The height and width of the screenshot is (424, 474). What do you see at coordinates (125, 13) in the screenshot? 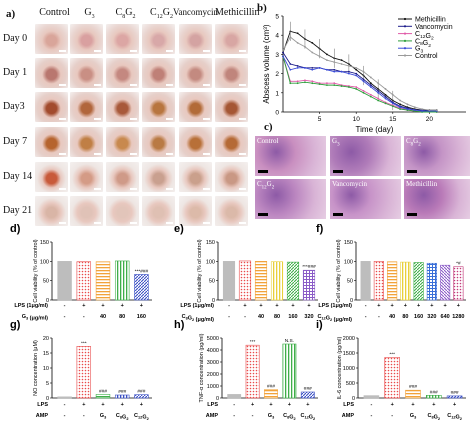
I see `column-header-2: C8G2` at bounding box center [125, 13].